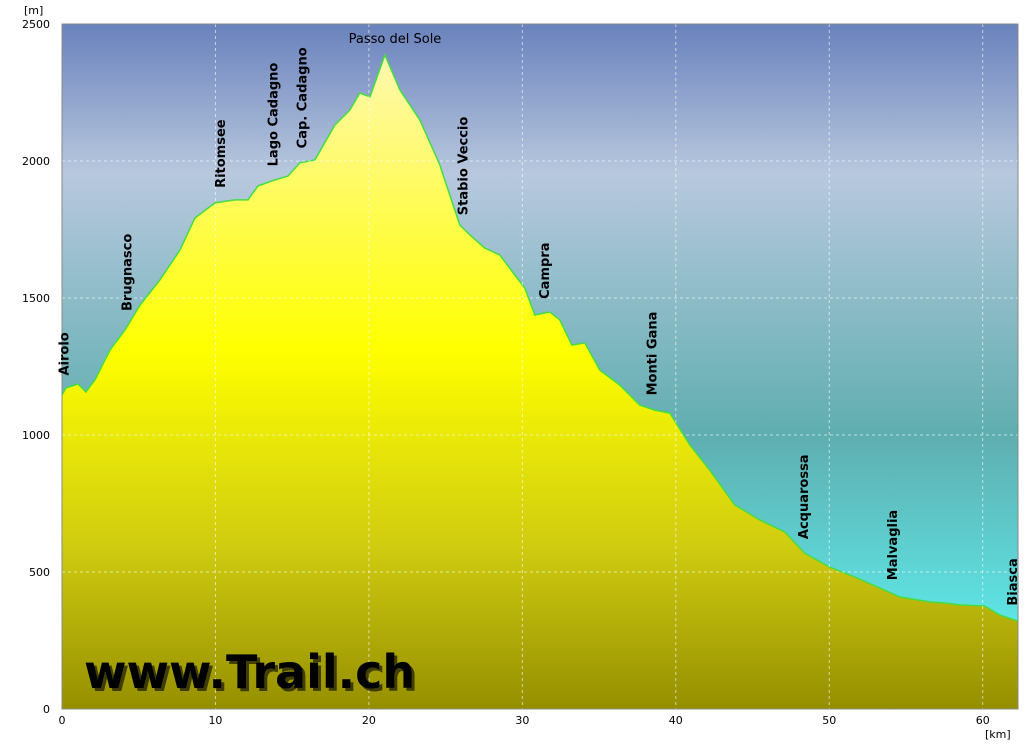 The image size is (1025, 748). I want to click on place-label: Cap. Cadagno, so click(302, 97).